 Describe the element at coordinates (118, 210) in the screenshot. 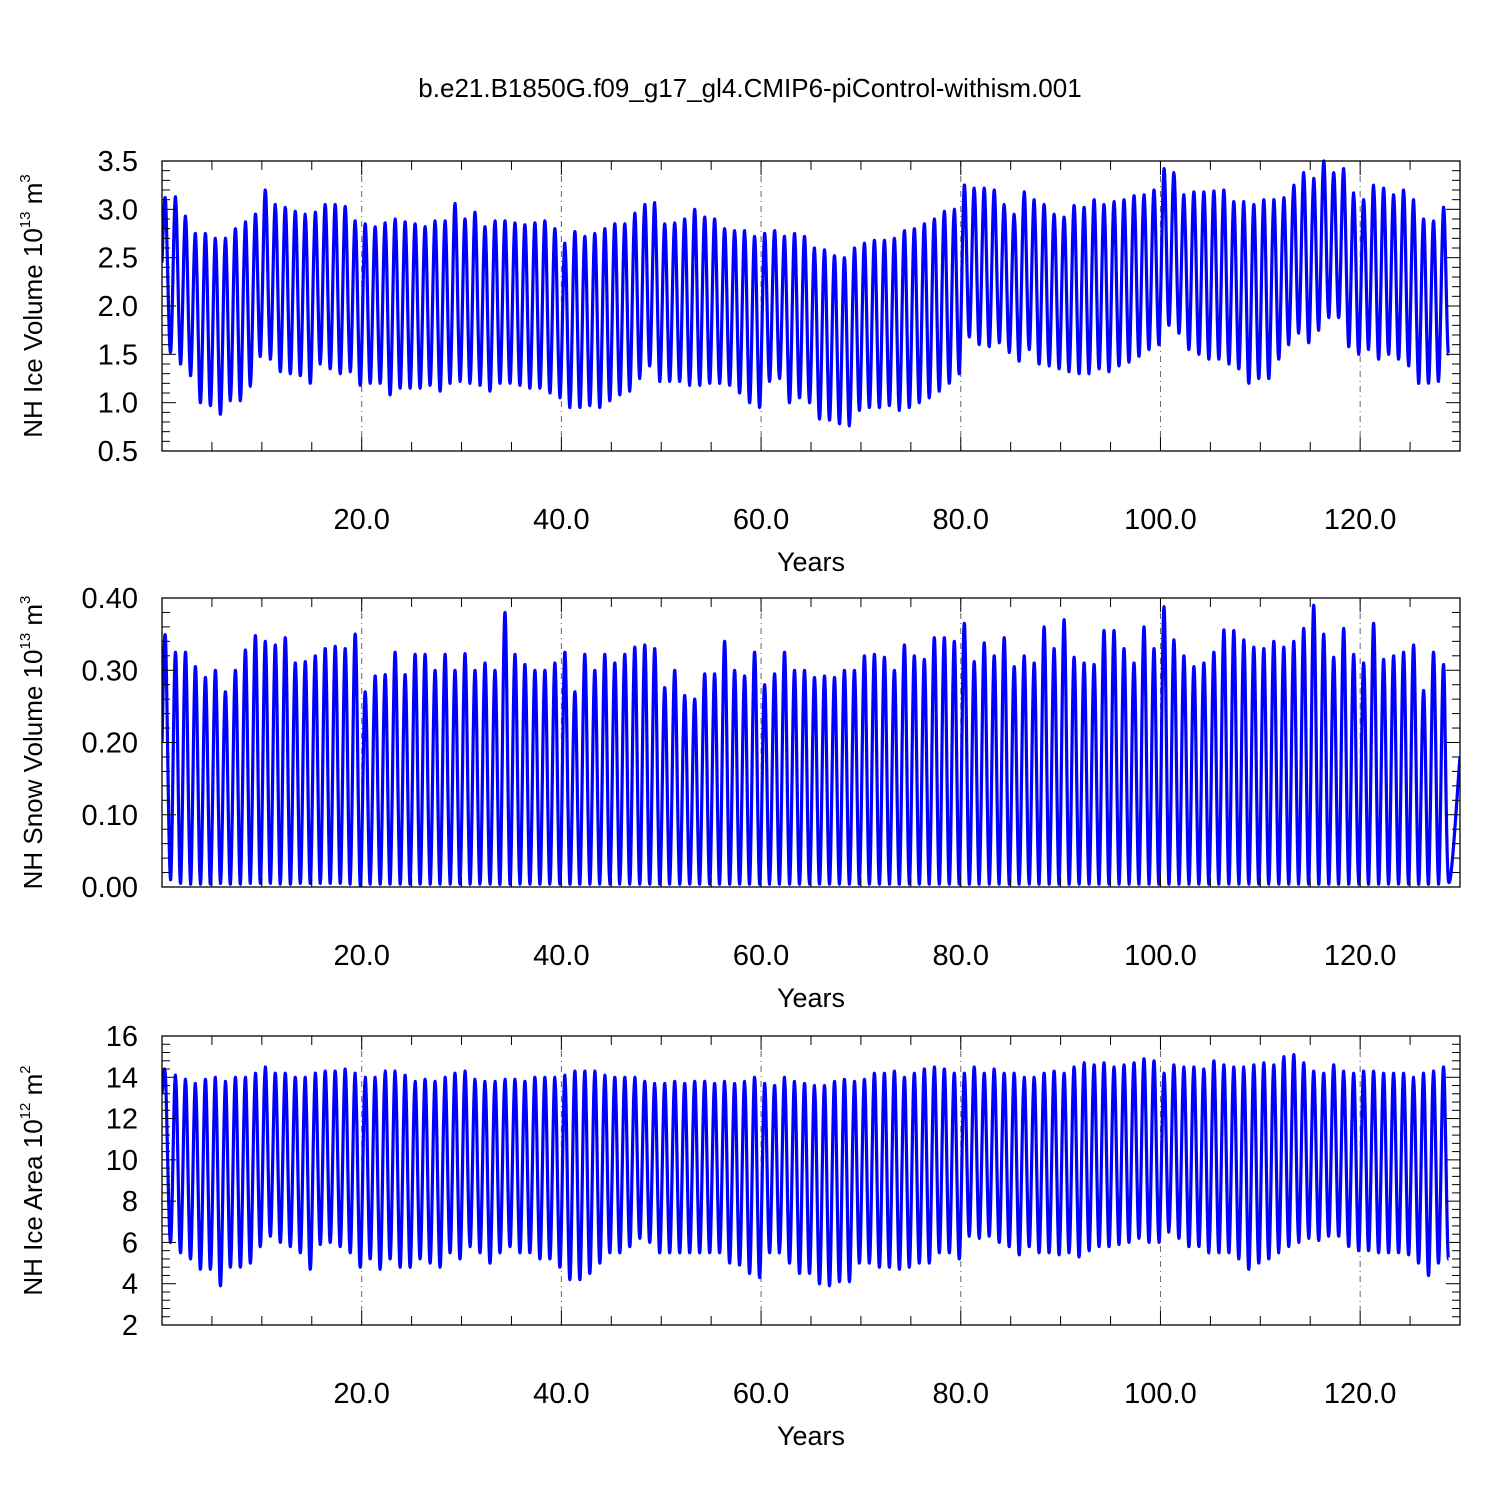

I see `ice-volume-ytick-label: 3.0` at that location.